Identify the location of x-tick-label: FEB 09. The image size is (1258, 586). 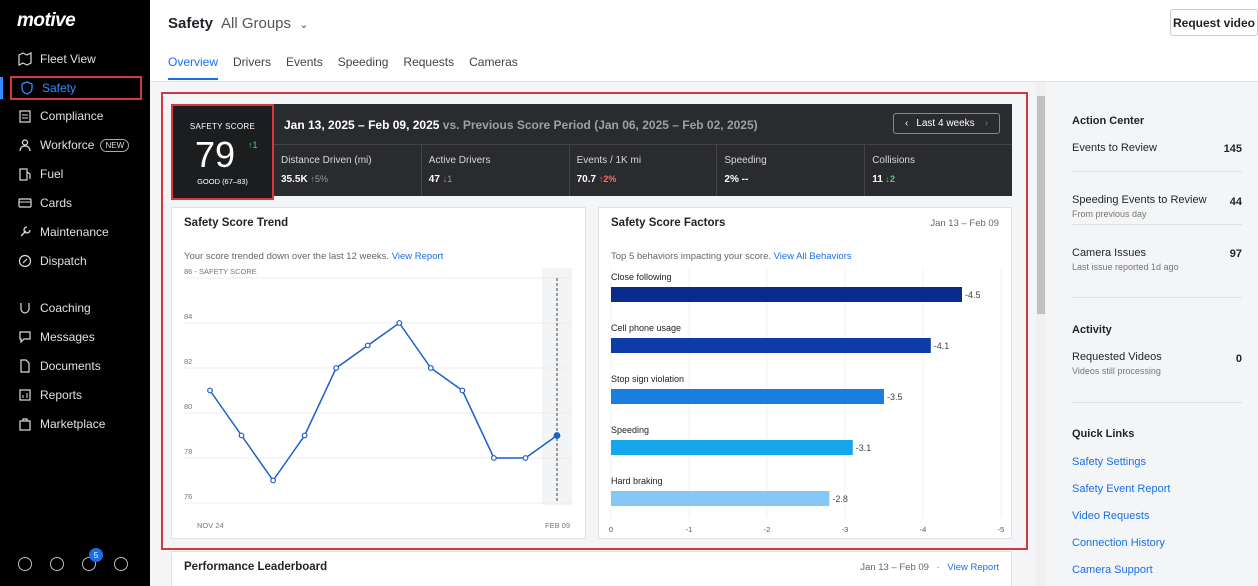
(557, 525).